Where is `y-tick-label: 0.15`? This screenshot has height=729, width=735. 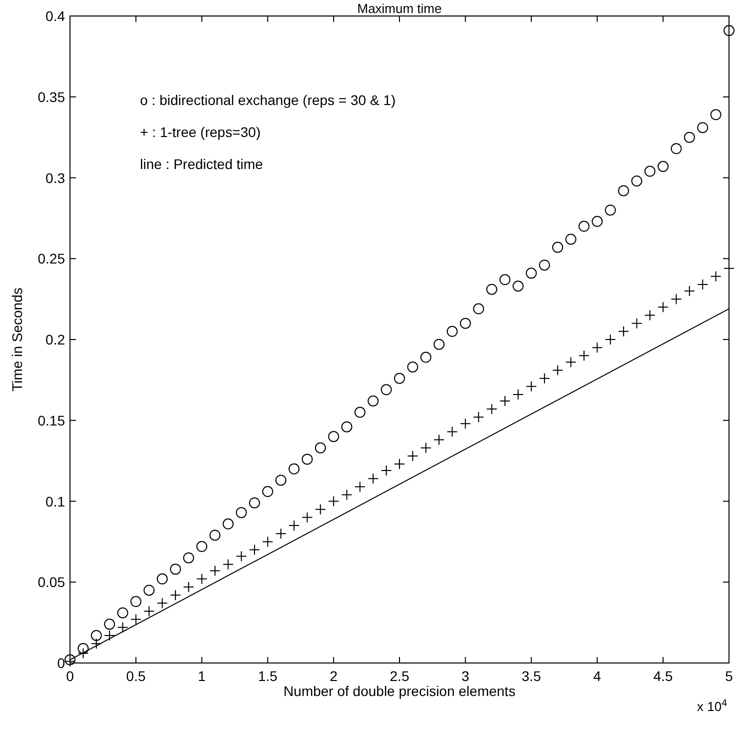
y-tick-label: 0.15 is located at coordinates (52, 420).